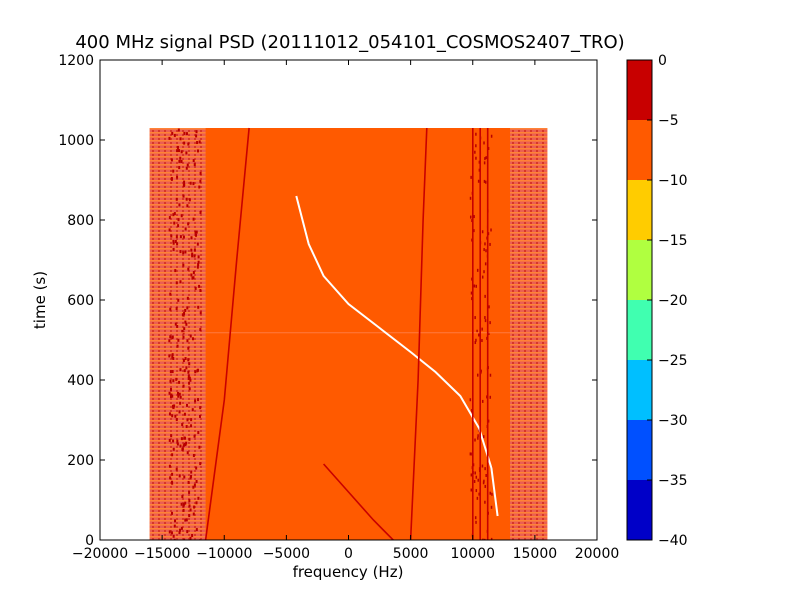  What do you see at coordinates (597, 554) in the screenshot?
I see `x-tick-label: 20000` at bounding box center [597, 554].